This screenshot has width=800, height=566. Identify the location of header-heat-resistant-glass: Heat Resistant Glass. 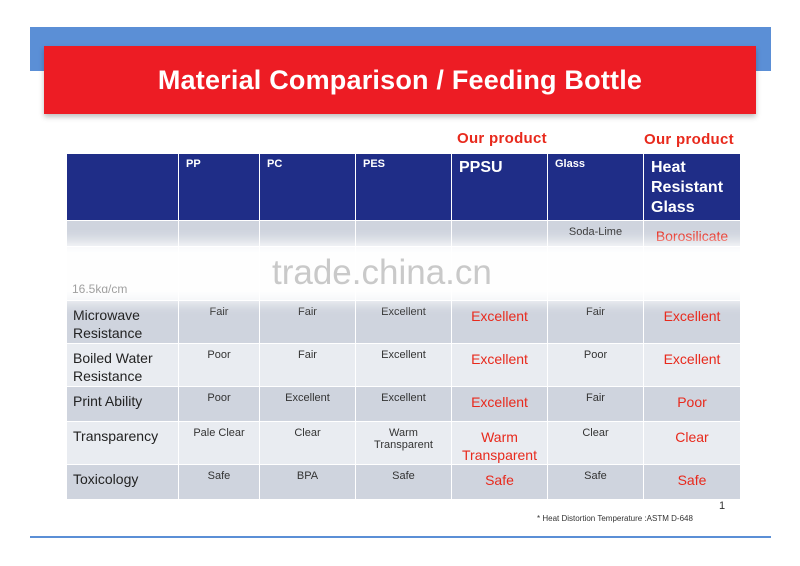
(692, 187).